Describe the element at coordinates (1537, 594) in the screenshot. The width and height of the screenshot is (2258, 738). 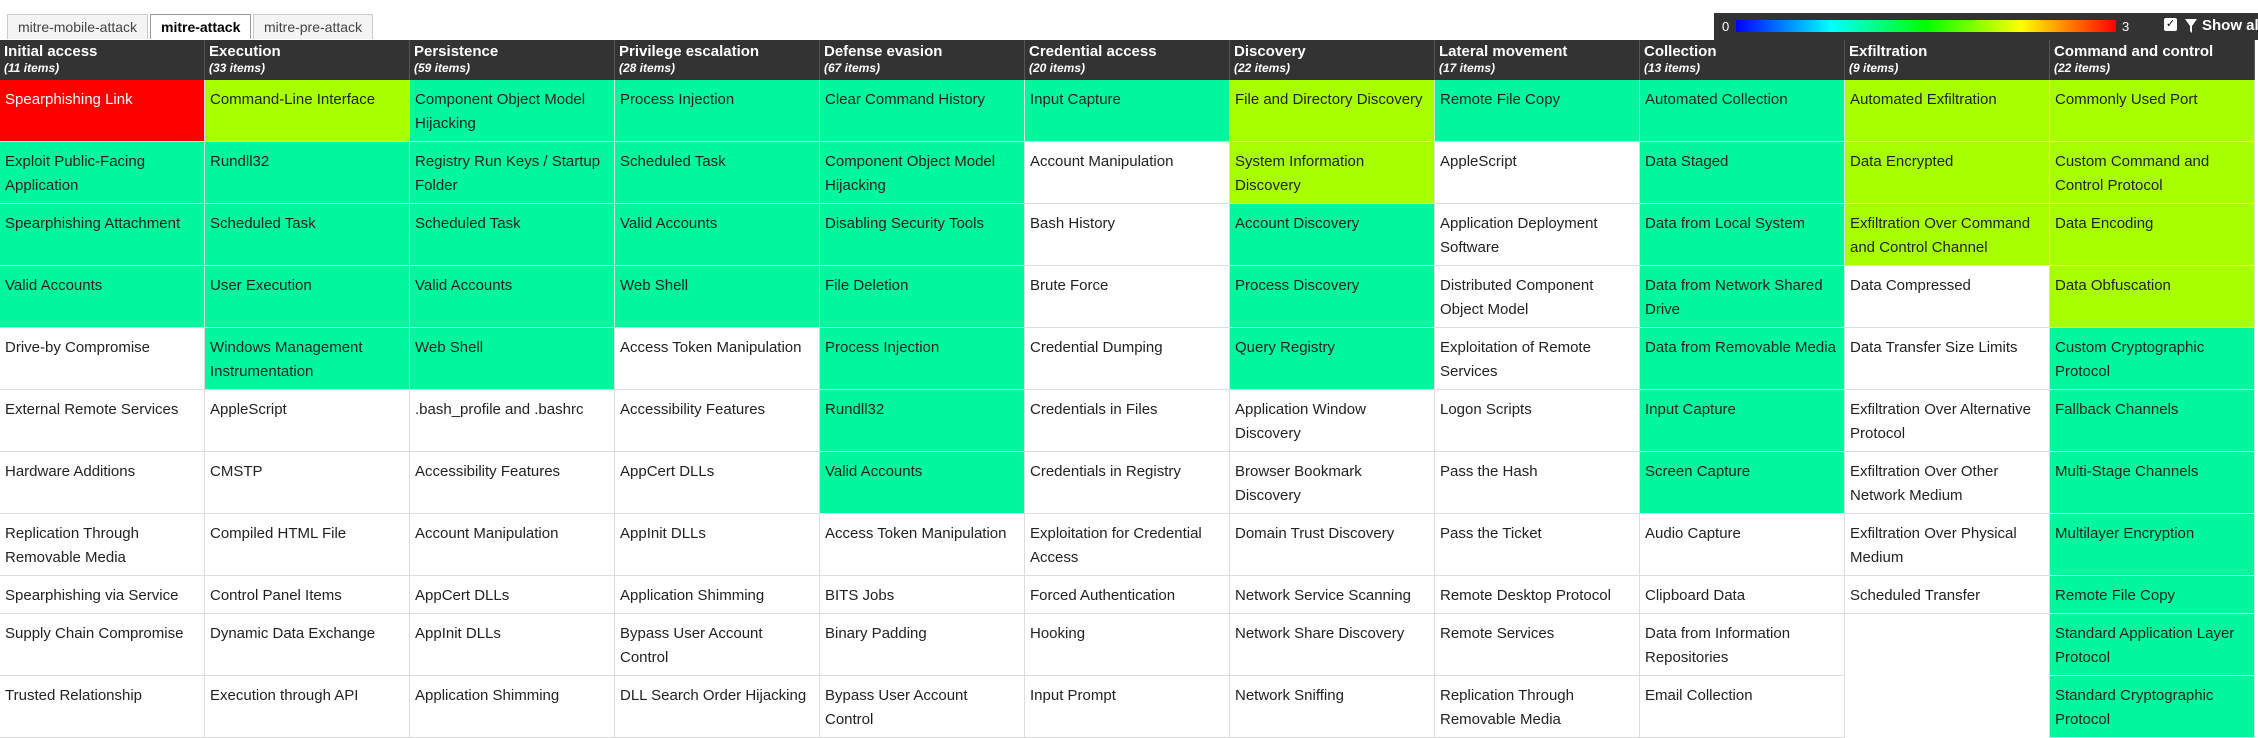
I see `technique-cell: Remote Desktop Protocol` at that location.